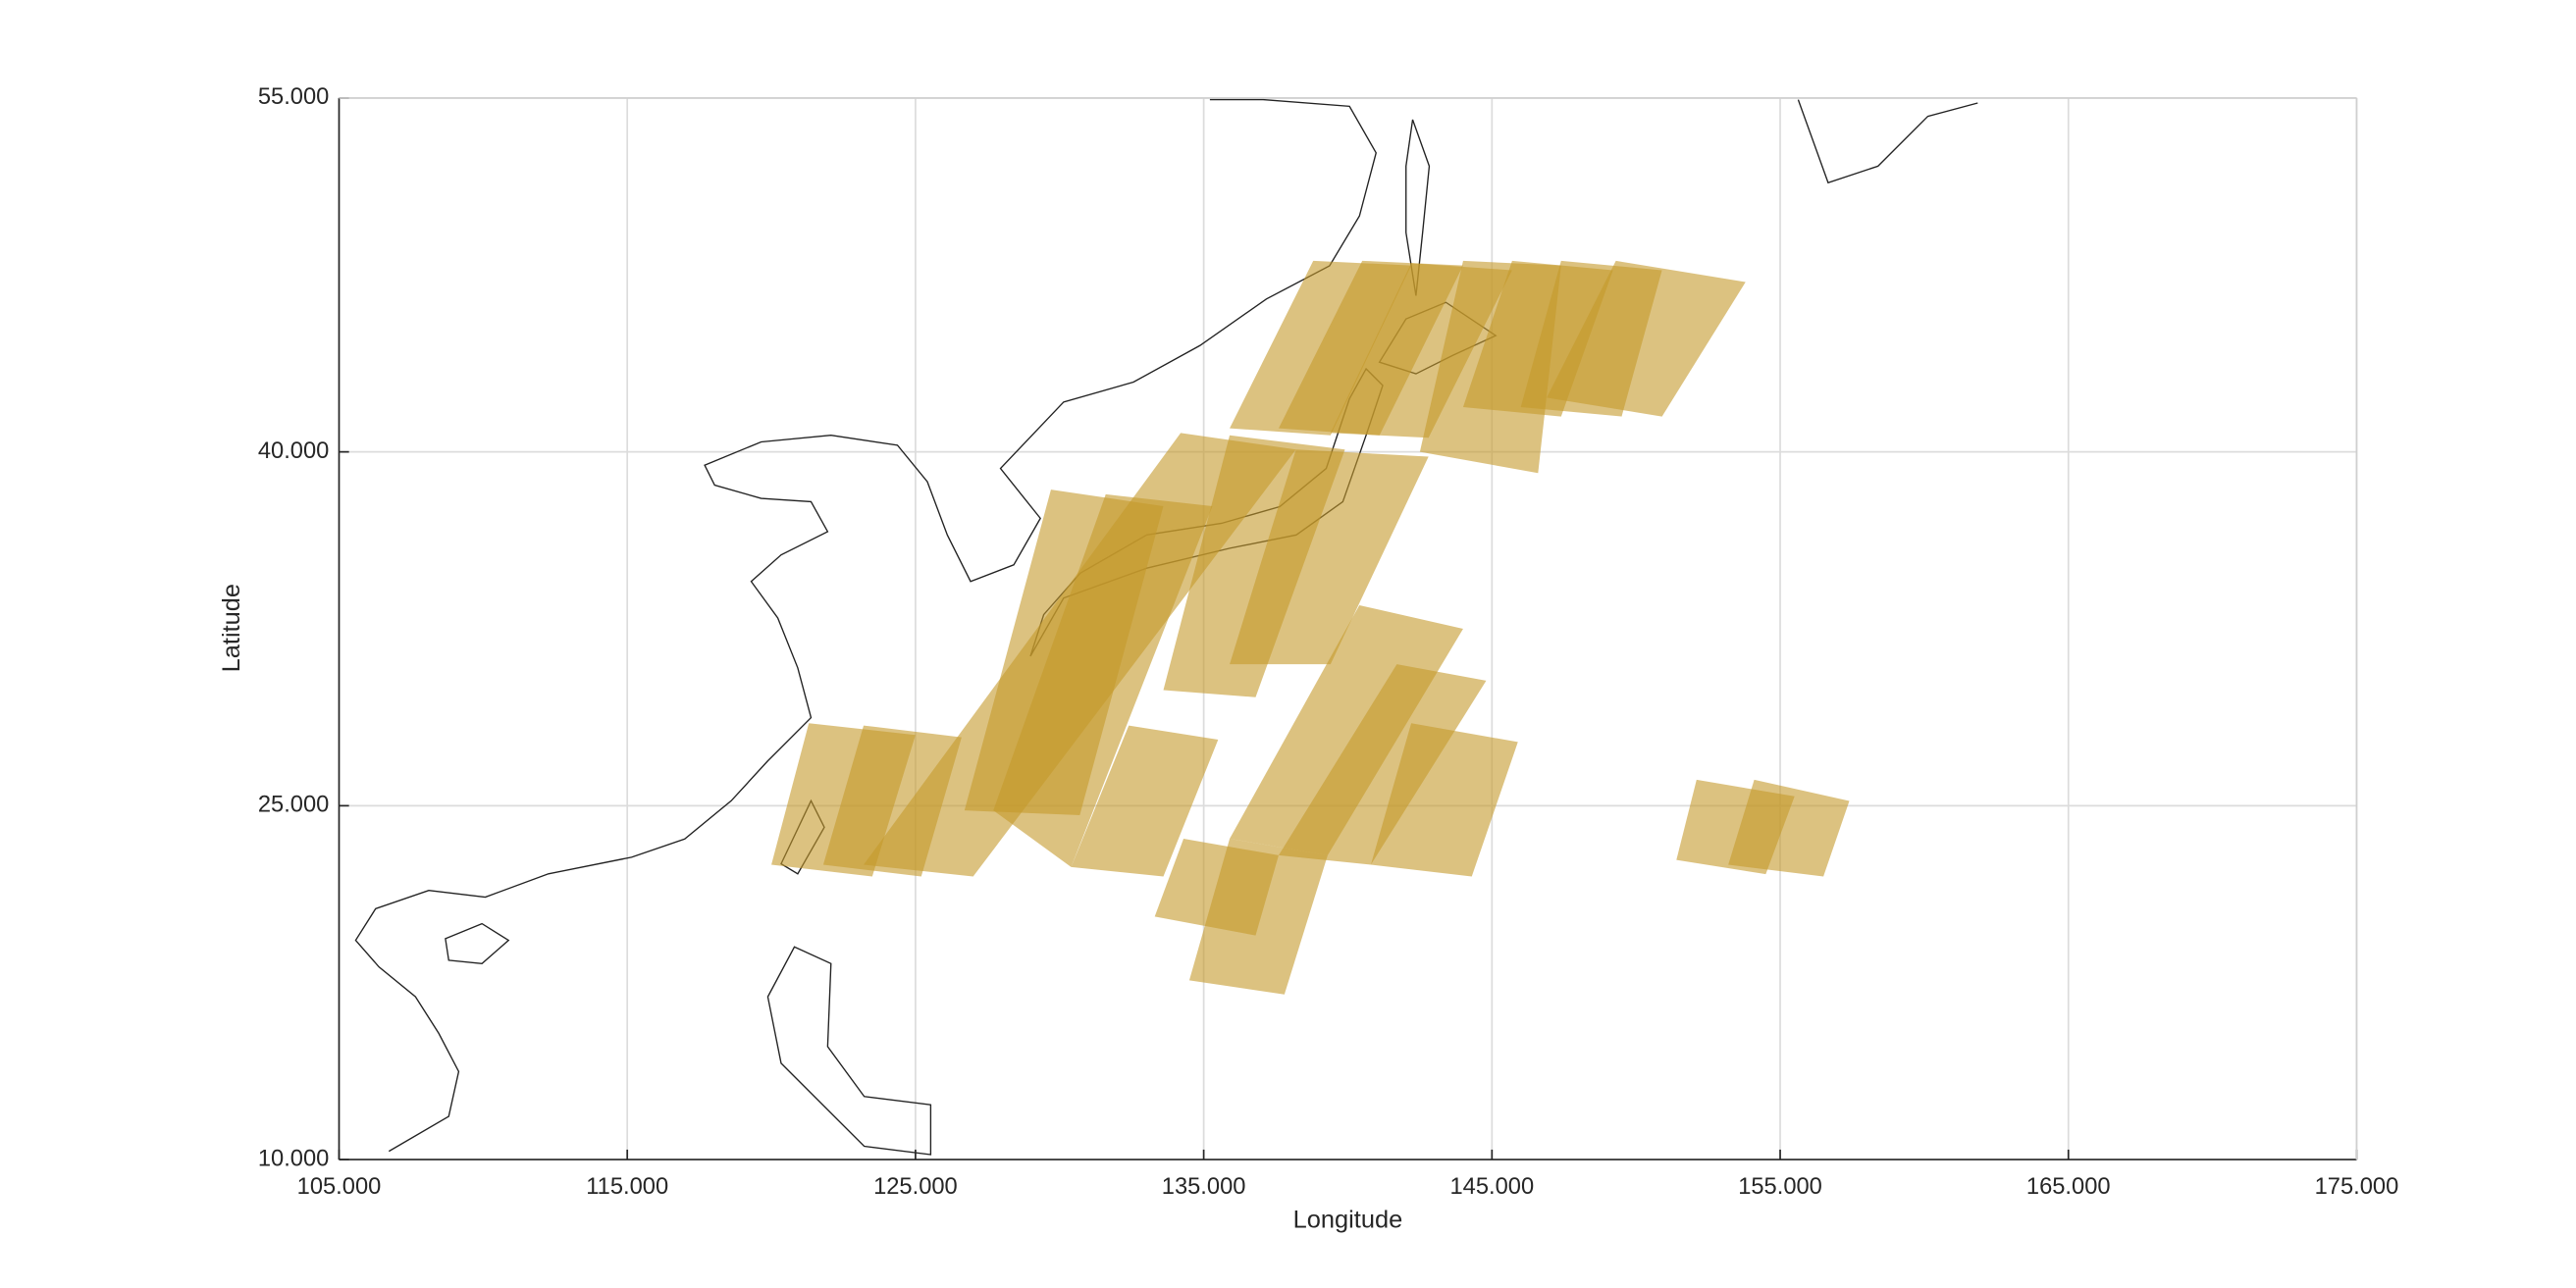 This screenshot has width=2576, height=1288. What do you see at coordinates (1887, 141) in the screenshot?
I see `coast-kamchatka` at bounding box center [1887, 141].